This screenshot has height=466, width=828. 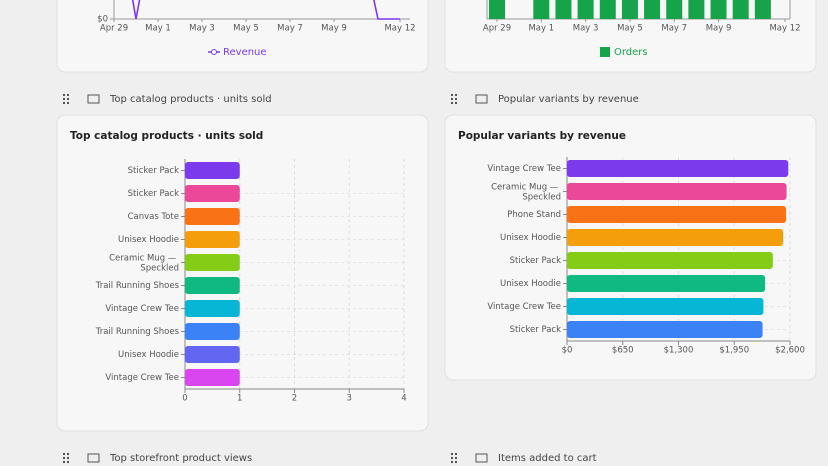 I want to click on x-tick-label: $2,600, so click(x=790, y=351).